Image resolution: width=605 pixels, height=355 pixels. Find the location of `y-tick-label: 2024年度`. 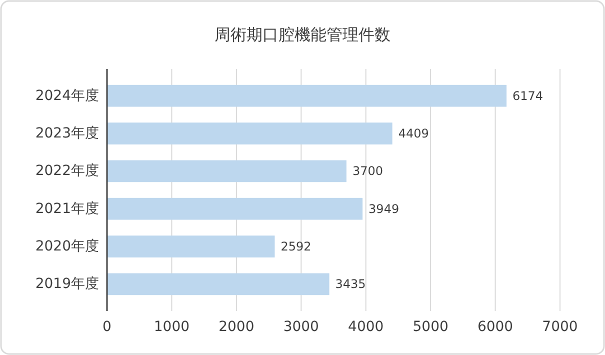

y-tick-label: 2024年度 is located at coordinates (67, 96).